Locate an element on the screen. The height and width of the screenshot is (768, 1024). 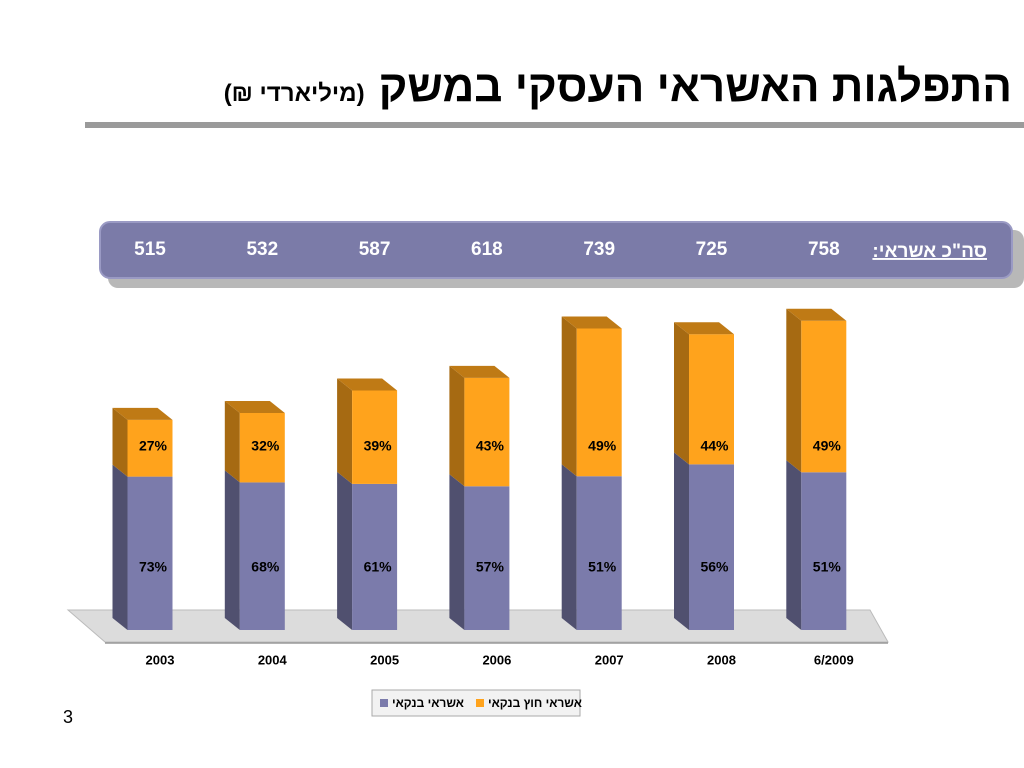
title-block: התפלגות האשראי העסקי במשק (מיליארדי ₪) is located at coordinates (618, 87).